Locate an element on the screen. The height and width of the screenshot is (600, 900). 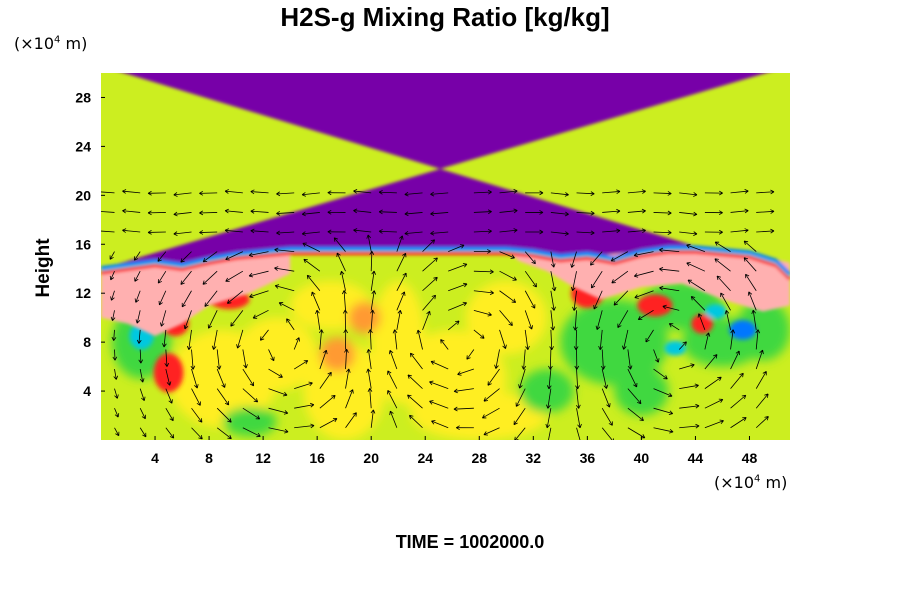
y-axis-ticks: 4 8 12 16 20 24 28 is located at coordinates (90, 244).